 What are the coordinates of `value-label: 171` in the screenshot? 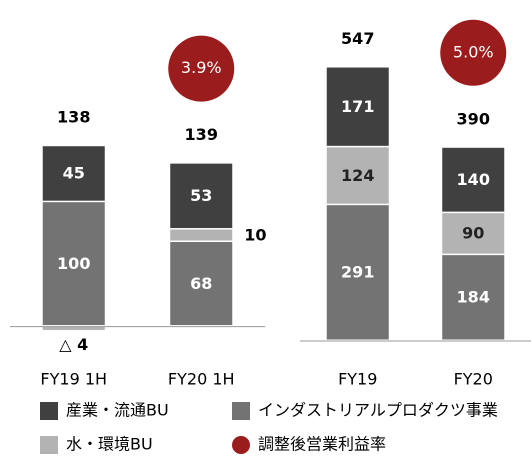 It's located at (357, 106).